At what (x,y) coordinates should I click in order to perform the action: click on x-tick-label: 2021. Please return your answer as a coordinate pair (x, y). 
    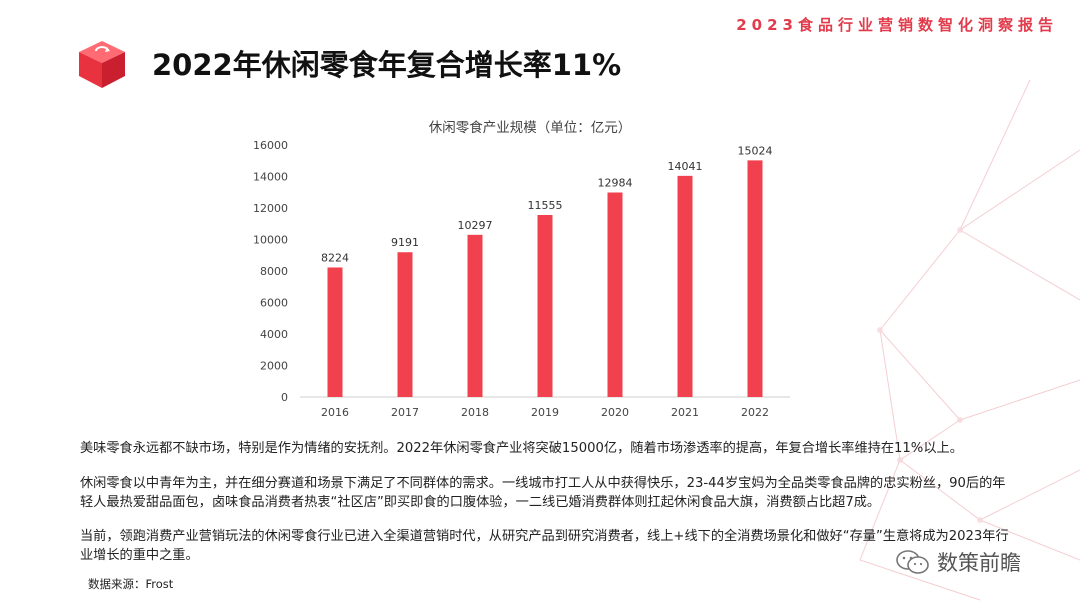
    Looking at the image, I should click on (685, 412).